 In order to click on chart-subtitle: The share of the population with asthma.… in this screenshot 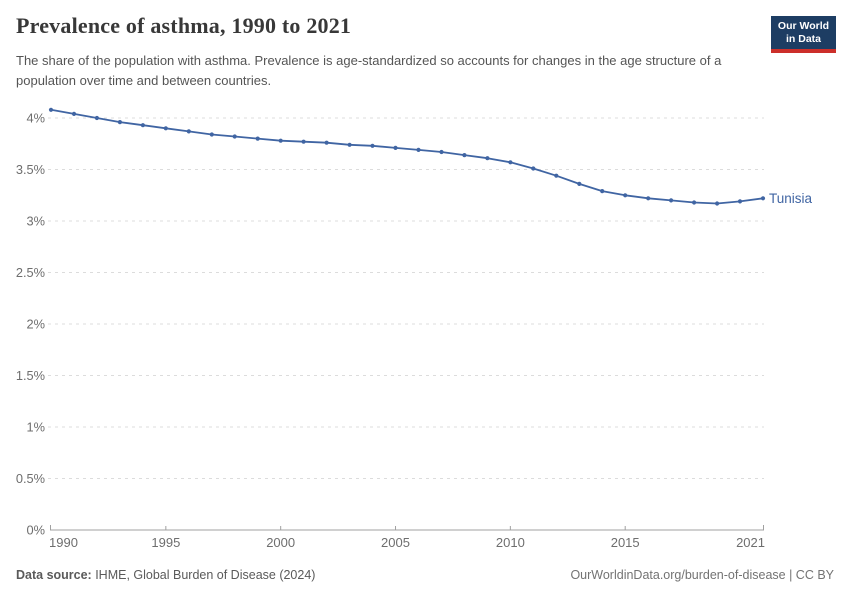, I will do `click(369, 70)`.